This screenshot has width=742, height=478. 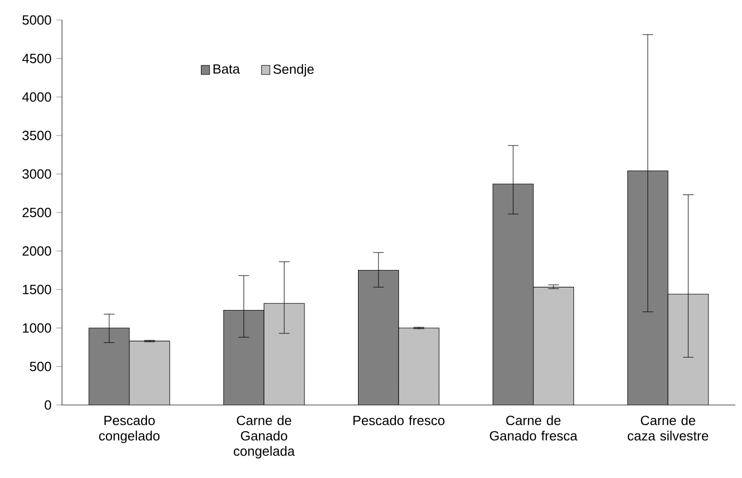 What do you see at coordinates (37, 289) in the screenshot?
I see `y-tick-label: 1500` at bounding box center [37, 289].